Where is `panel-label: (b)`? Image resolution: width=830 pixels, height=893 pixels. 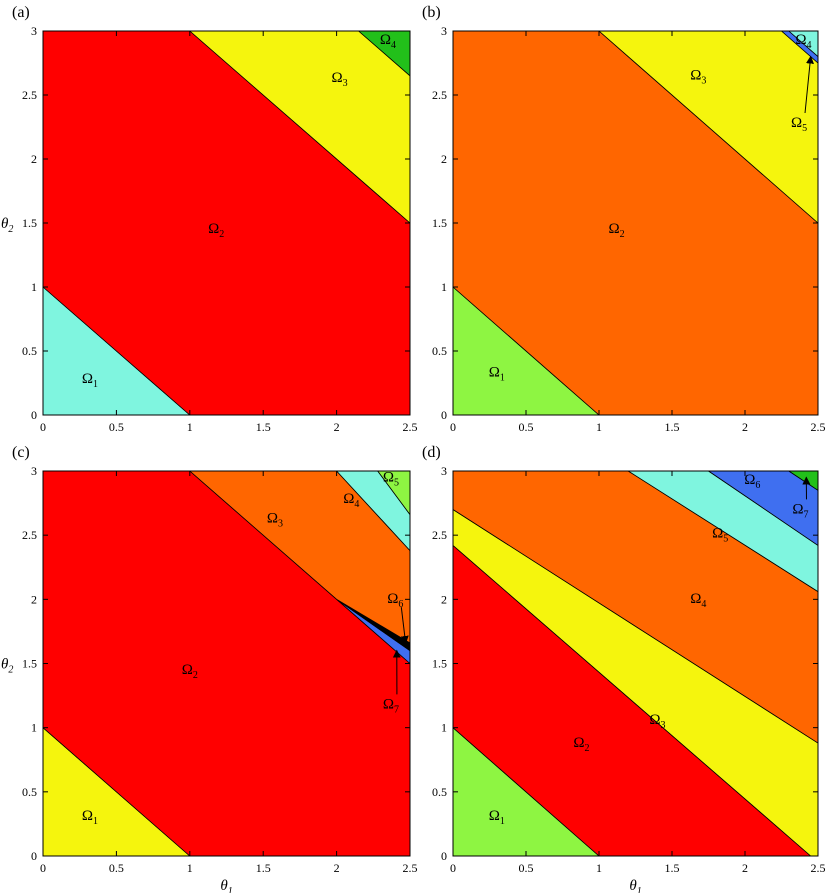 panel-label: (b) is located at coordinates (431, 12).